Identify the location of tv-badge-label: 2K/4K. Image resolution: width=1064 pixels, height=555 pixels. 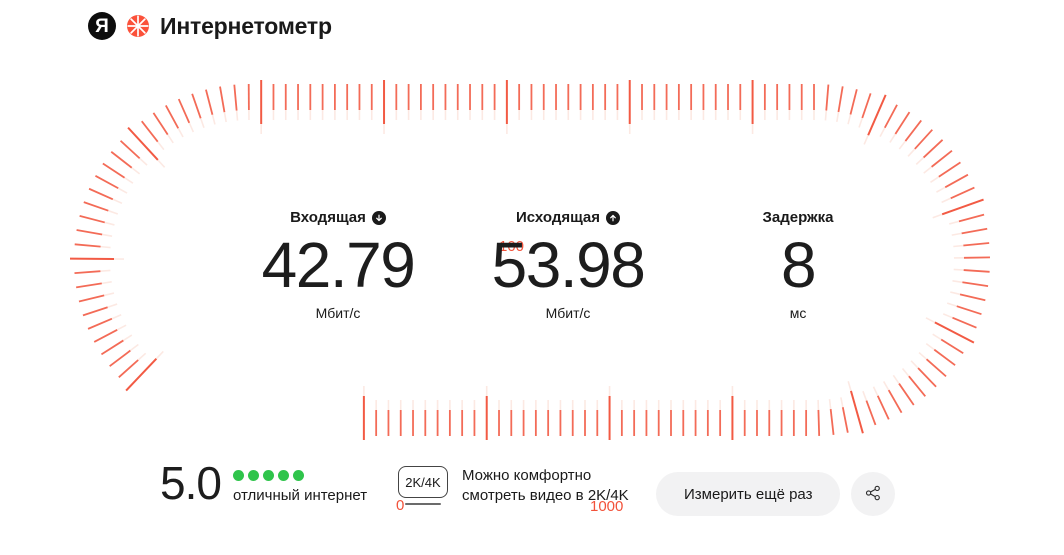
(423, 482).